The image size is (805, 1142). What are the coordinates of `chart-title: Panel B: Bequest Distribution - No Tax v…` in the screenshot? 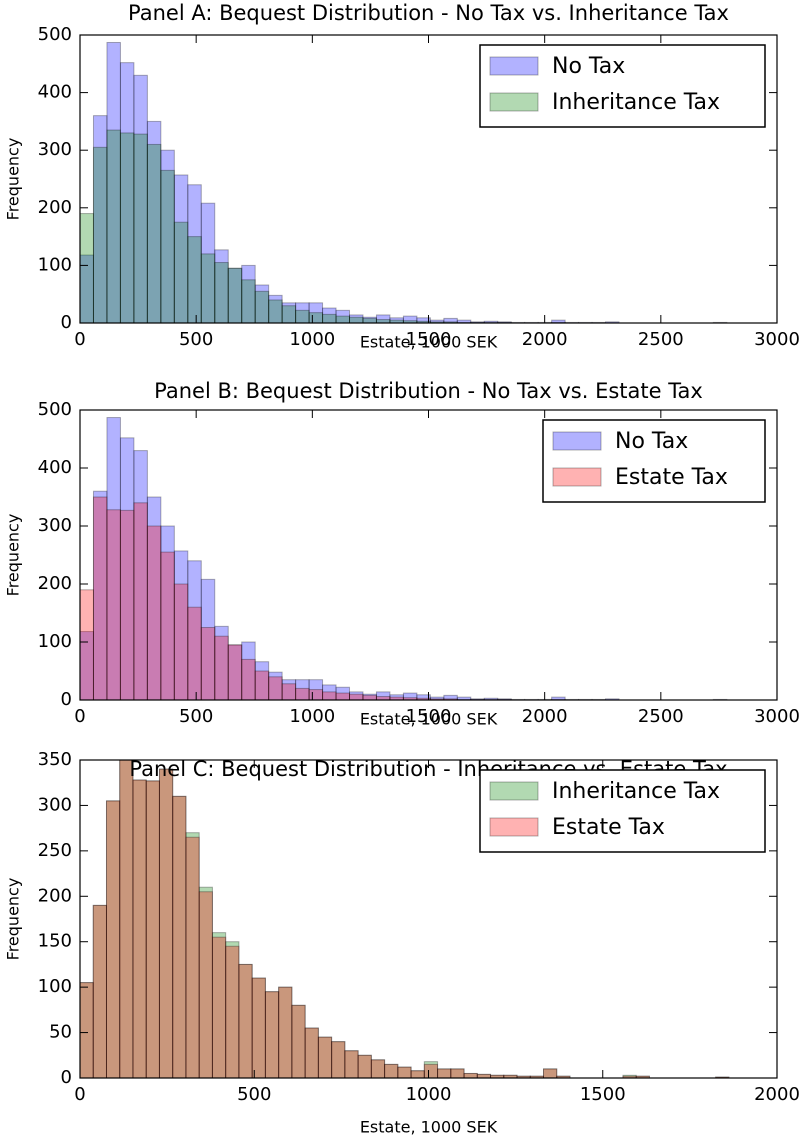 It's located at (428, 391).